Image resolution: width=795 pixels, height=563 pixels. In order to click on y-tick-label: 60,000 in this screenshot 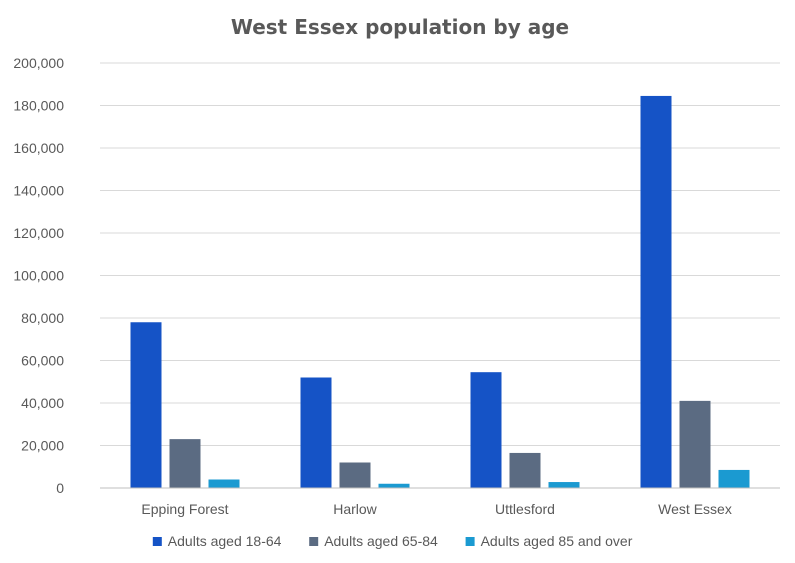, I will do `click(42, 361)`.